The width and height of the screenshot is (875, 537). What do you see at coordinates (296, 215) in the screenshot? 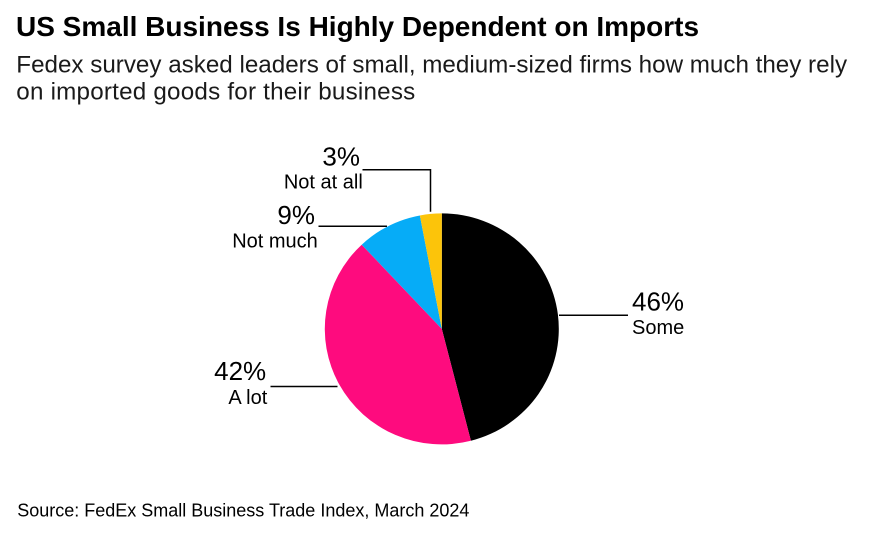
I see `svg-text: 9%` at bounding box center [296, 215].